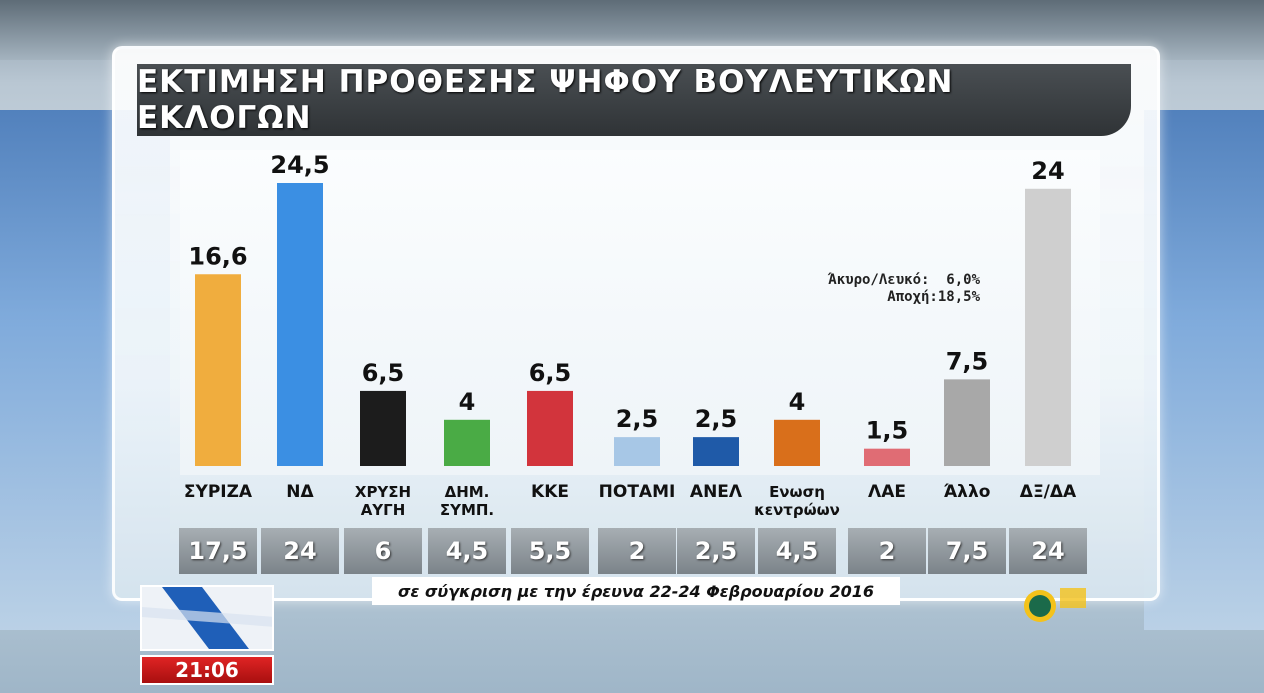  What do you see at coordinates (467, 551) in the screenshot?
I see `previous-value-3: 4,5` at bounding box center [467, 551].